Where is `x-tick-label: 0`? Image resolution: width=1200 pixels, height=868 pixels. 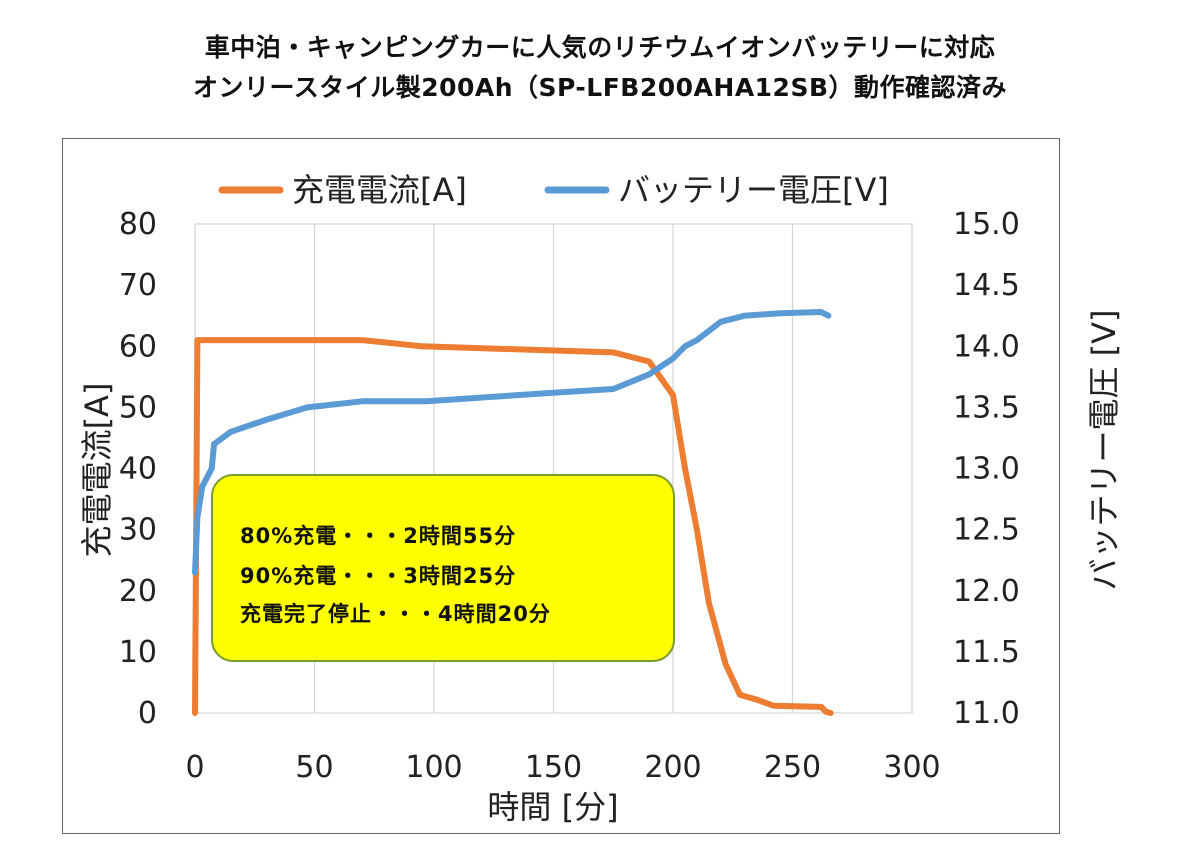 x-tick-label: 0 is located at coordinates (194, 767).